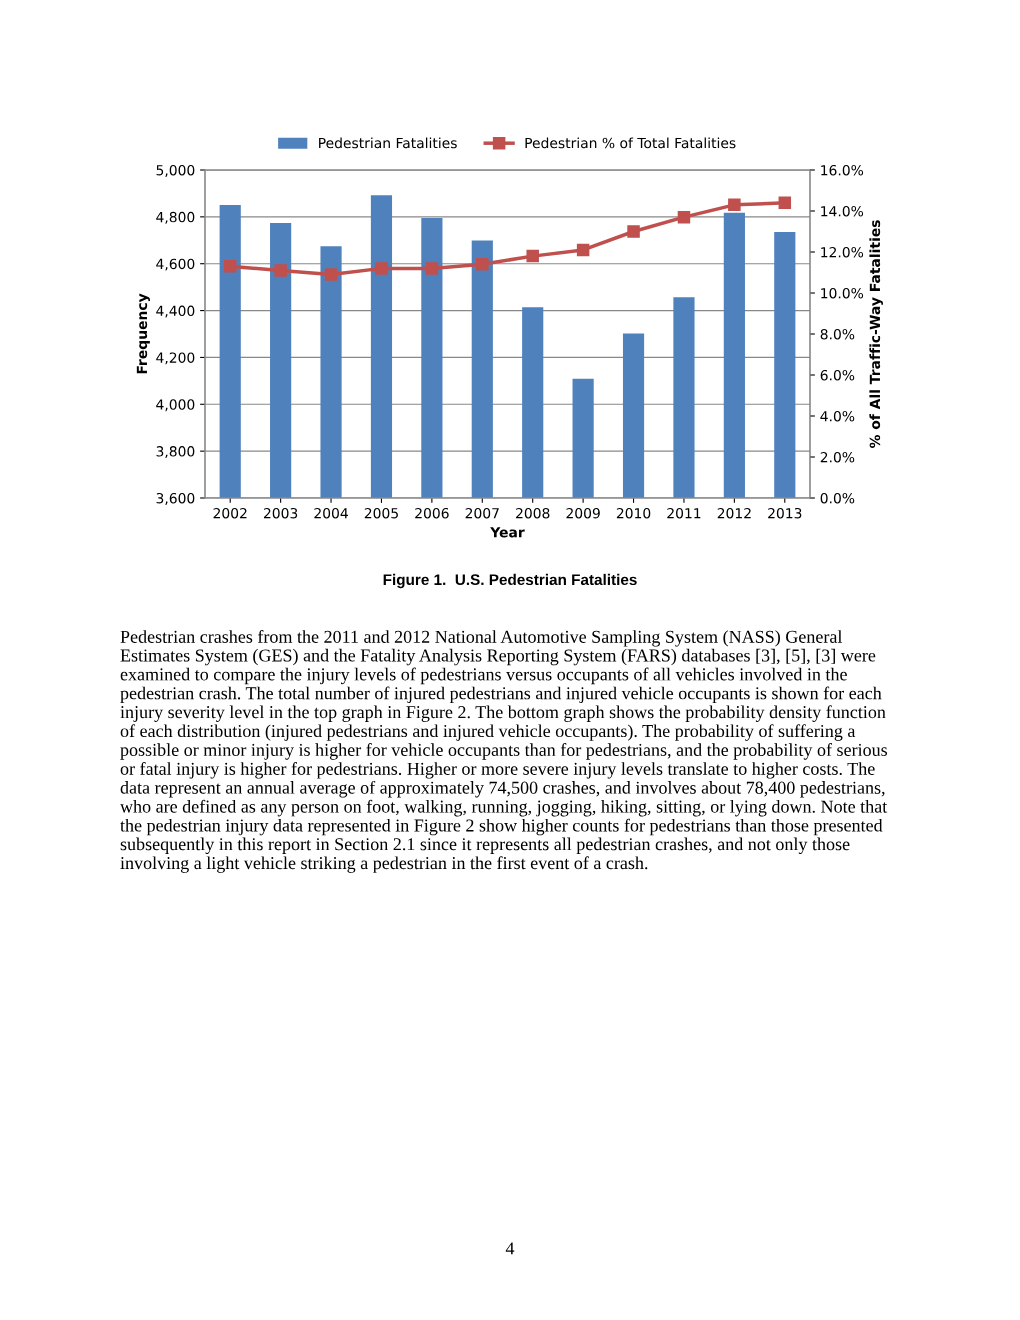 The height and width of the screenshot is (1320, 1020). I want to click on y-tick-label: 4,200, so click(175, 358).